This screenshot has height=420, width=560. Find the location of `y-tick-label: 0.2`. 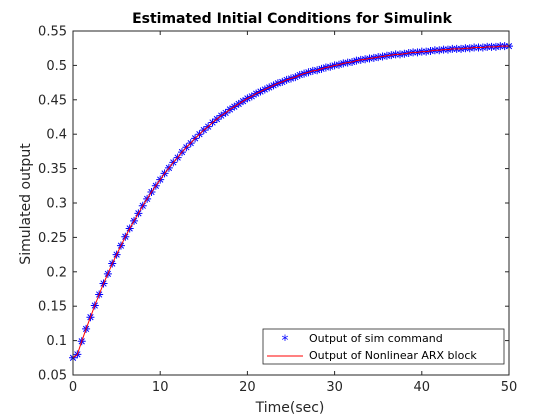

y-tick-label: 0.2 is located at coordinates (56, 272).